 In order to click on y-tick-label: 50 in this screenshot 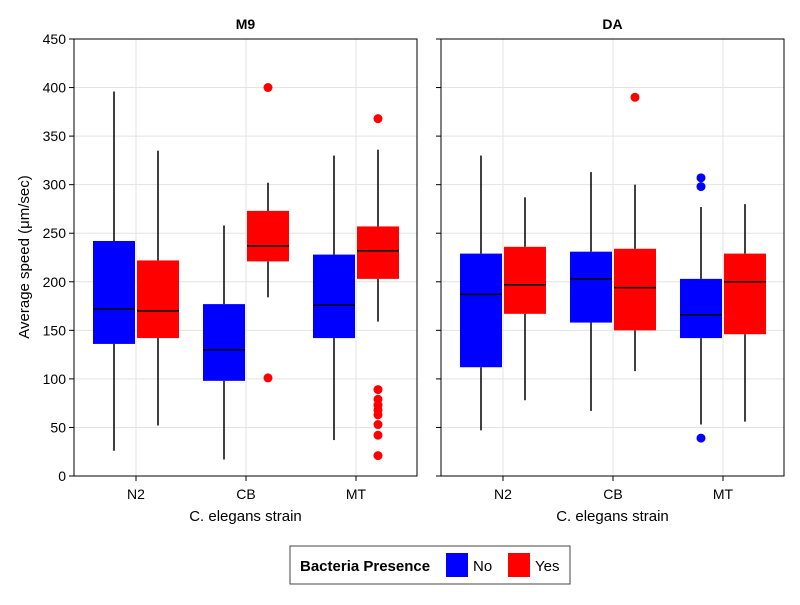, I will do `click(58, 427)`.